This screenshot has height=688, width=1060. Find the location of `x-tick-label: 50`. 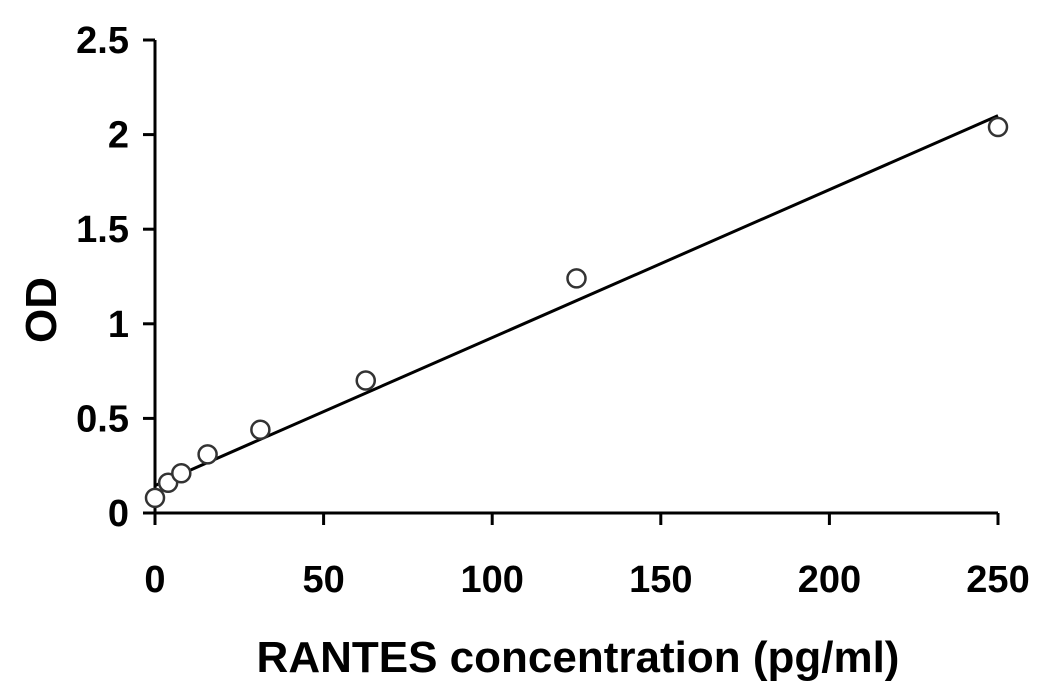

x-tick-label: 50 is located at coordinates (323, 580).